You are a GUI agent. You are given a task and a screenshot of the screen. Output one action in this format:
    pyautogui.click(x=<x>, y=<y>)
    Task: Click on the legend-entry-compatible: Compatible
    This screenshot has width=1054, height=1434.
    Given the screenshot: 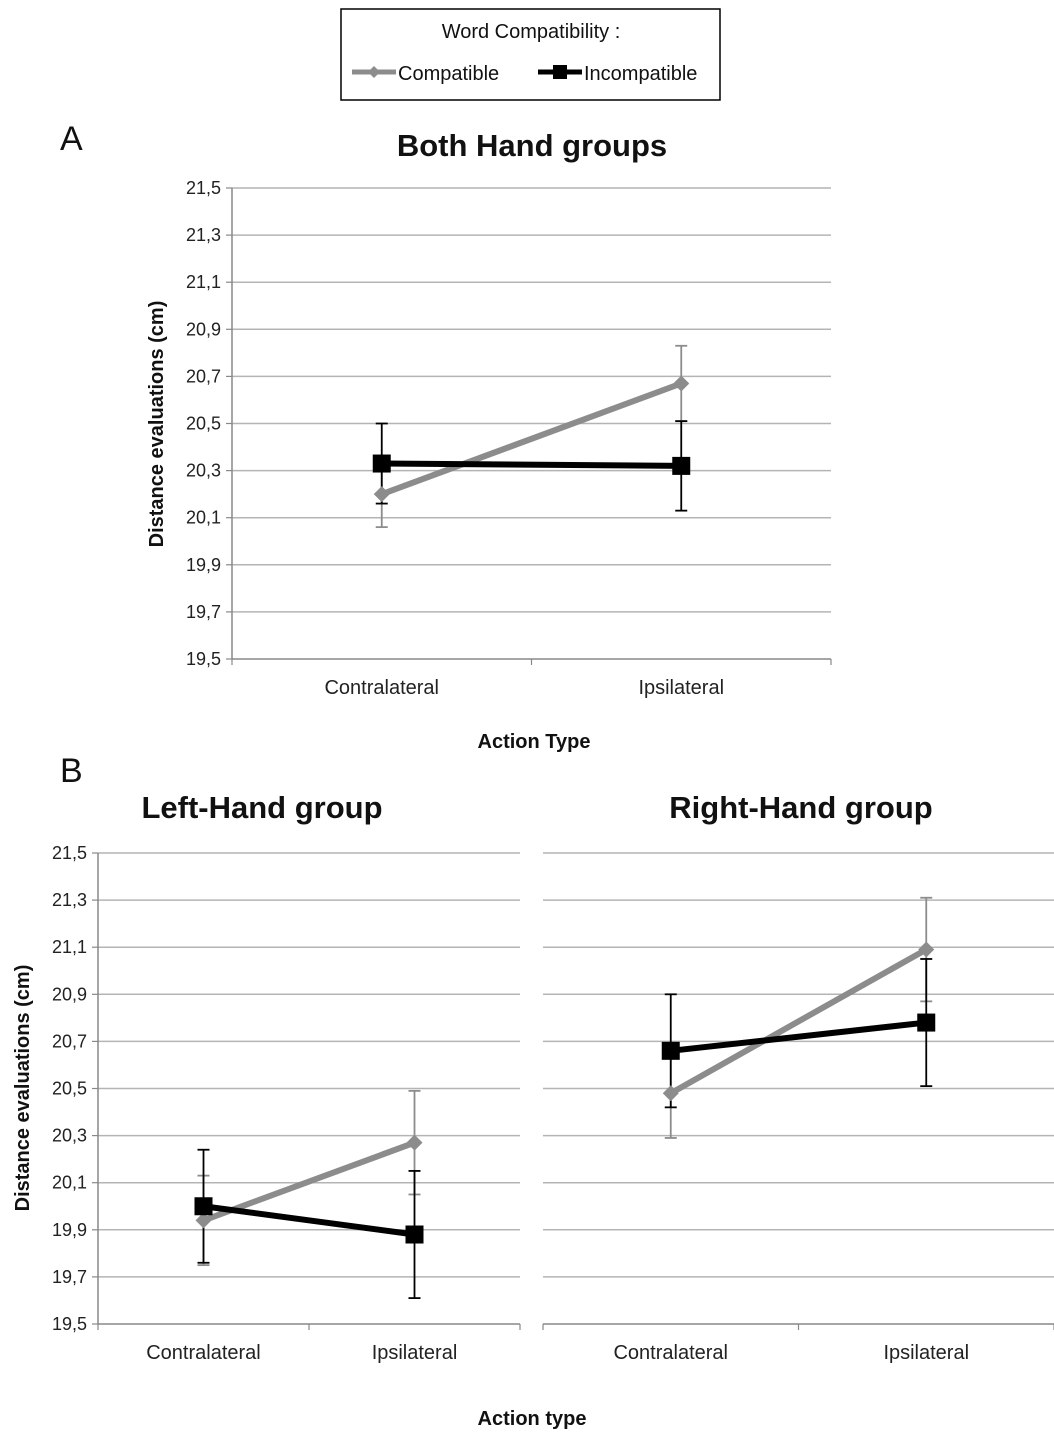 What is the action you would take?
    pyautogui.click(x=425, y=74)
    